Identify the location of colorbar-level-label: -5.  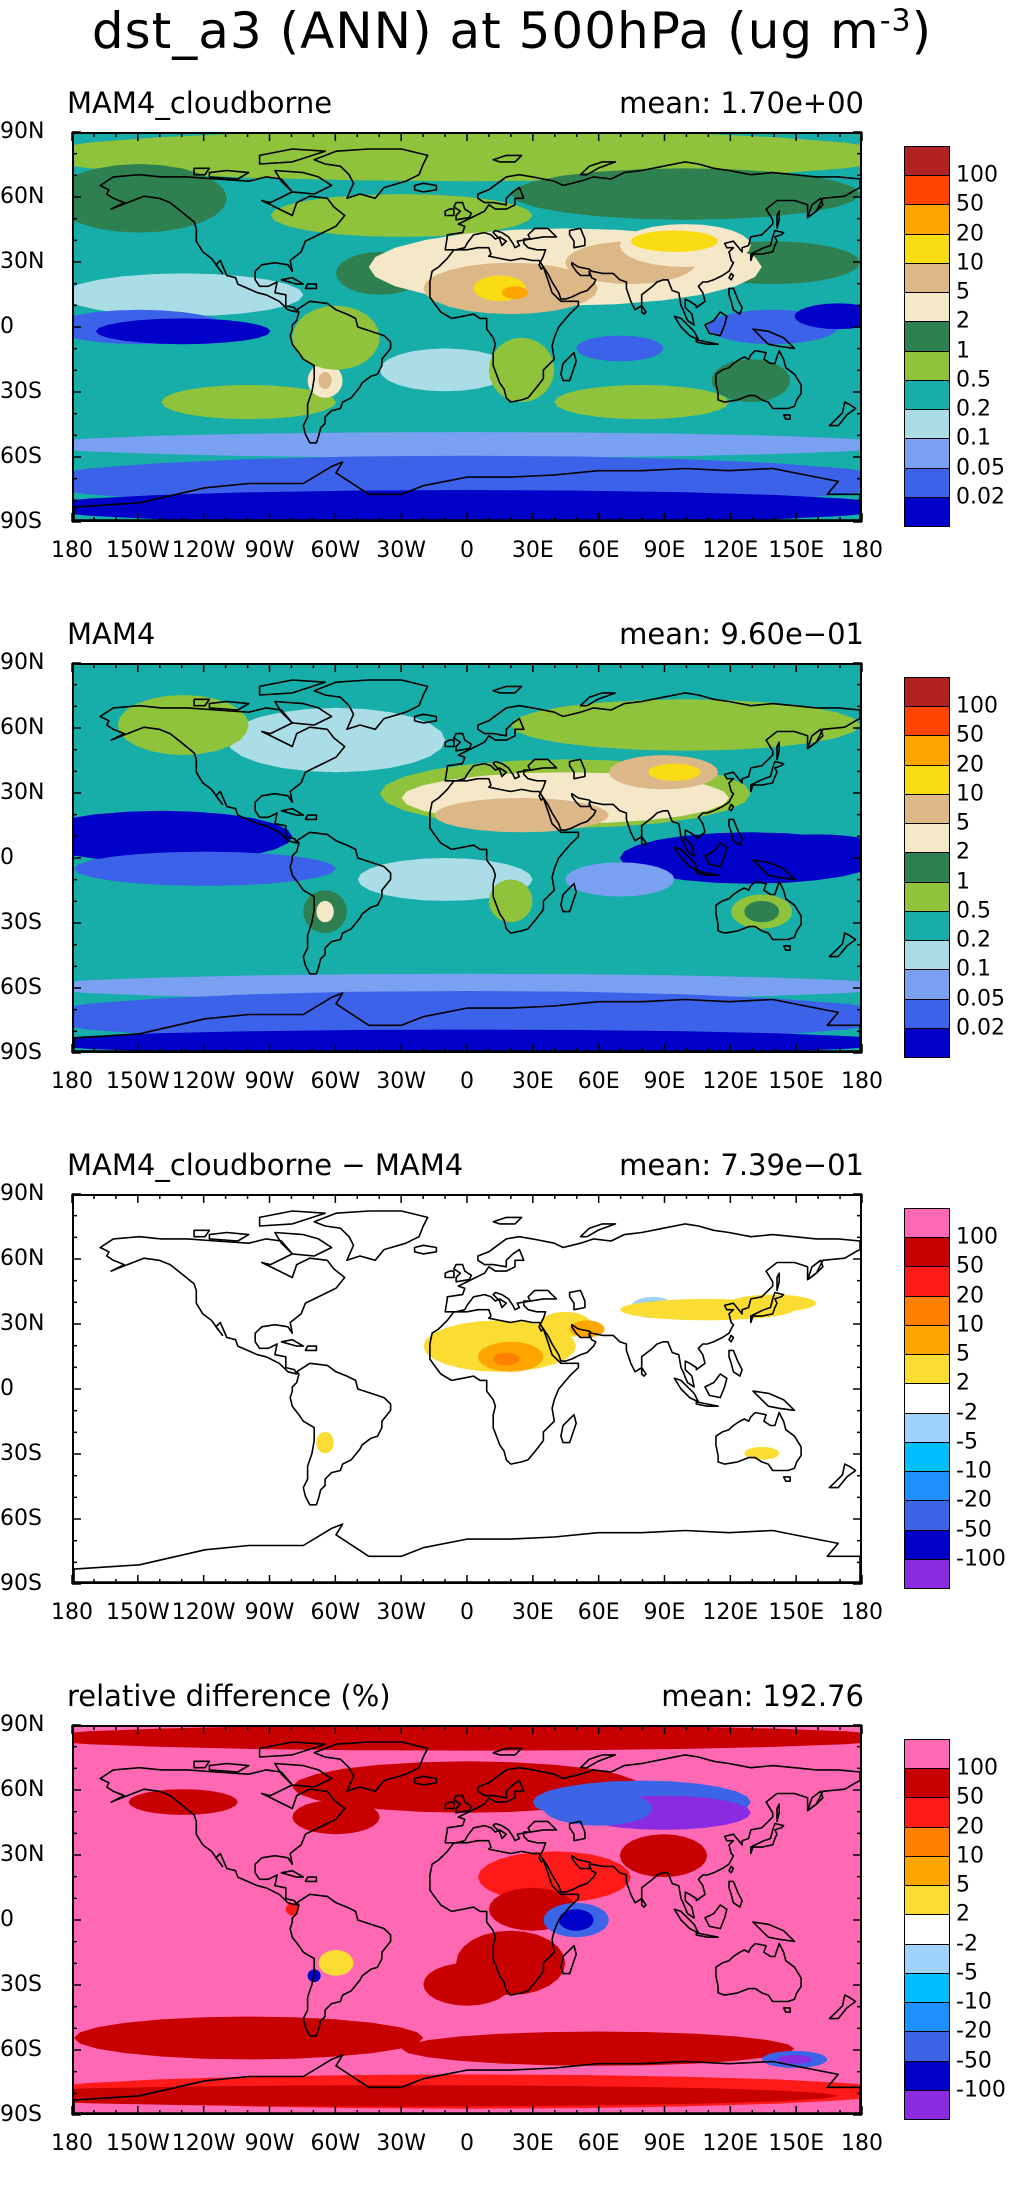
(967, 1442).